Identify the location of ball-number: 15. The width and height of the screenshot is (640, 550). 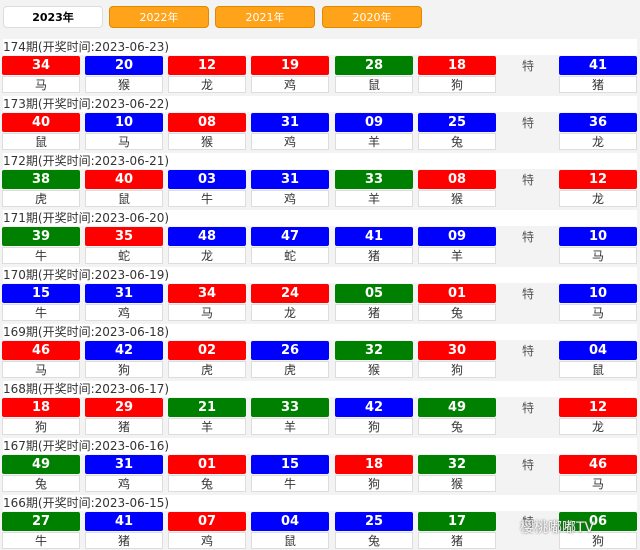
(41, 293).